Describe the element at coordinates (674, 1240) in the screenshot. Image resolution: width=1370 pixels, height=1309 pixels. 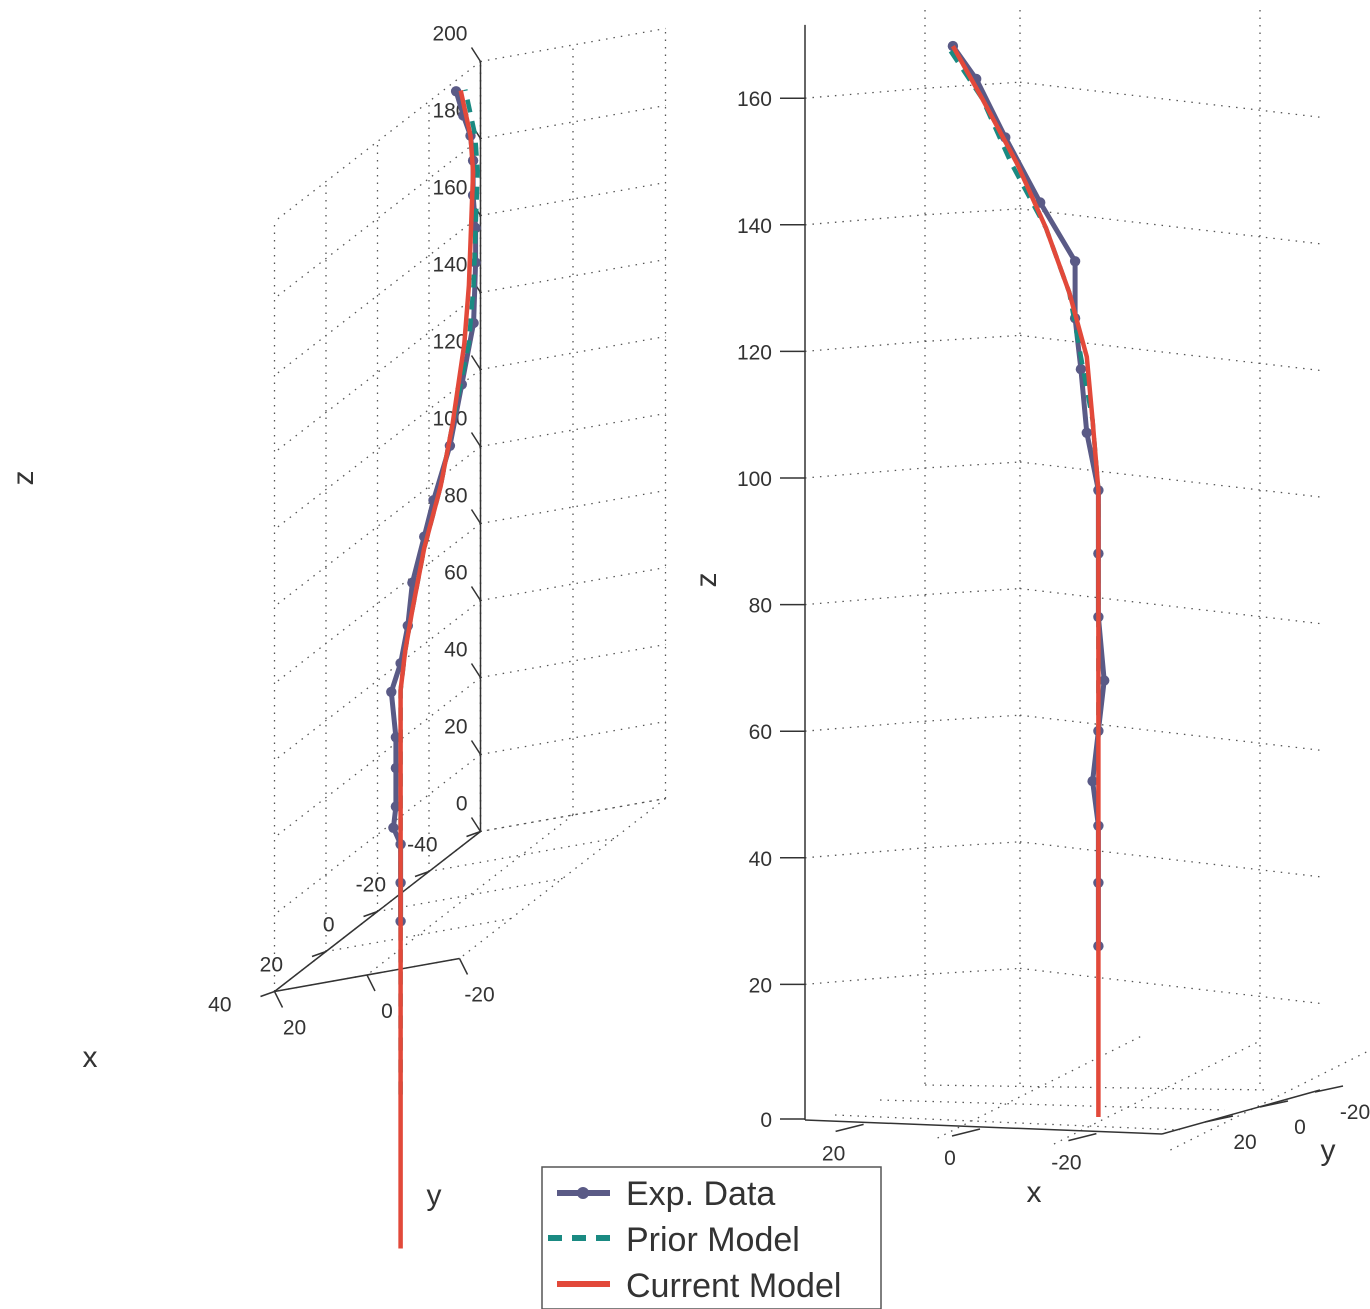
I see `legend-item-prior-model: Prior Model` at that location.